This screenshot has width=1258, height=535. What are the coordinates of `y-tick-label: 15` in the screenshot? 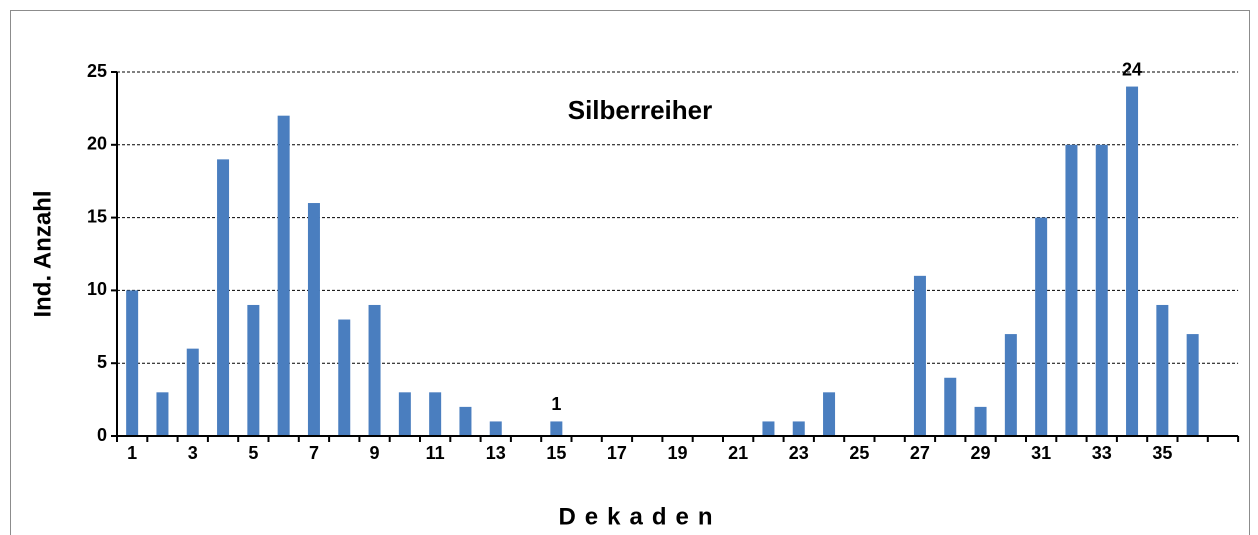 It's located at (97, 216).